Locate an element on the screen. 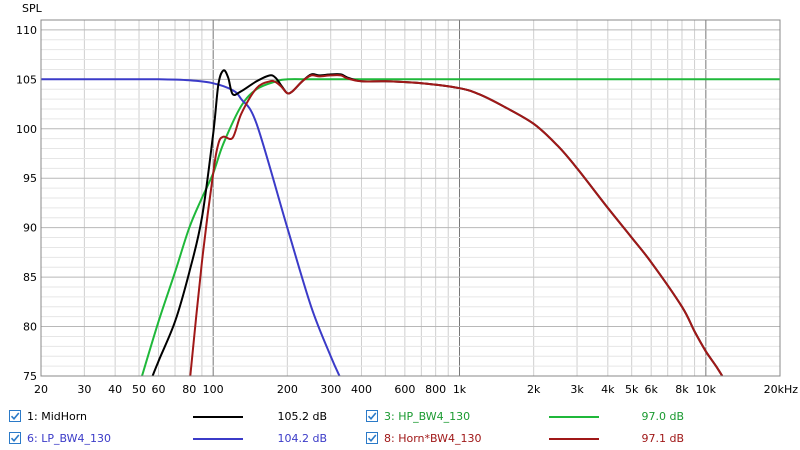 This screenshot has width=800, height=450. y-tick-label: 110 is located at coordinates (26, 30).